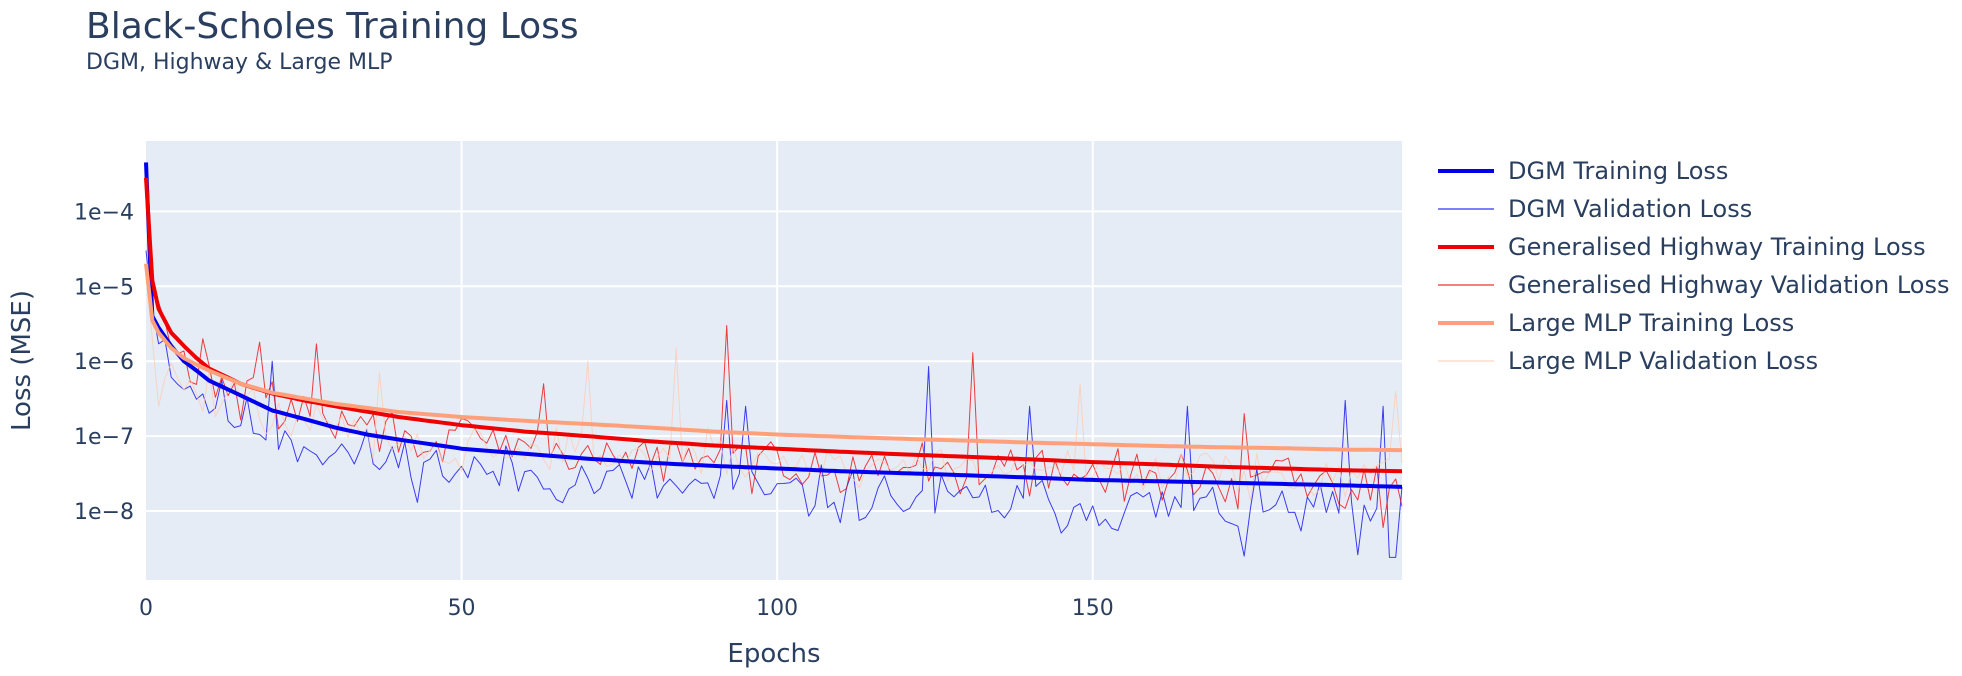 The image size is (1962, 676). What do you see at coordinates (239, 62) in the screenshot?
I see `chart-subtitle: DGM, Highway & Large MLP` at bounding box center [239, 62].